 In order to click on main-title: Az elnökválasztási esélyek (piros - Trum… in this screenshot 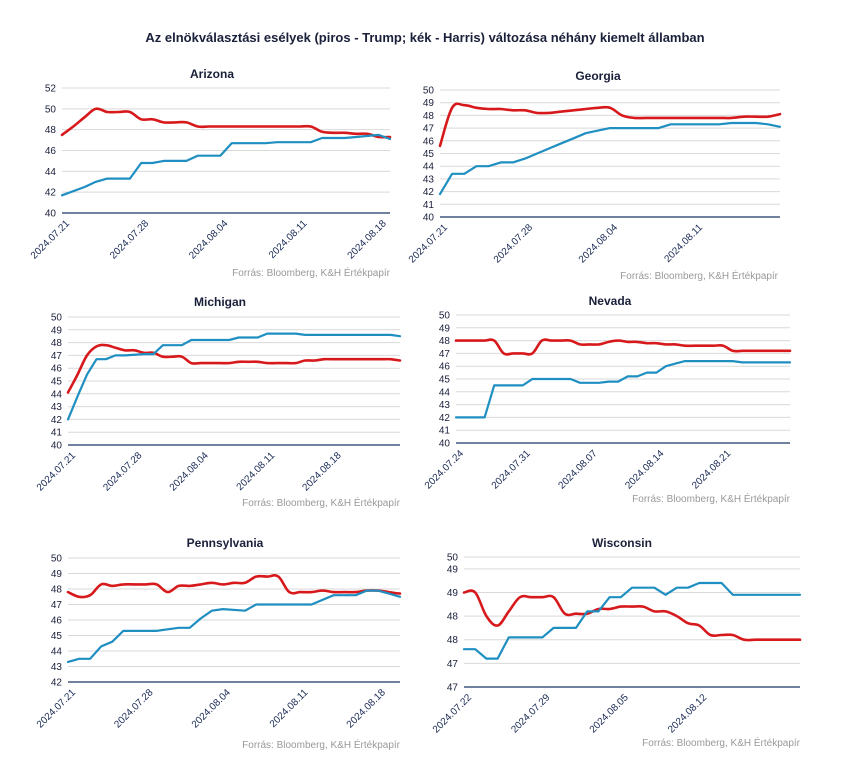, I will do `click(425, 37)`.